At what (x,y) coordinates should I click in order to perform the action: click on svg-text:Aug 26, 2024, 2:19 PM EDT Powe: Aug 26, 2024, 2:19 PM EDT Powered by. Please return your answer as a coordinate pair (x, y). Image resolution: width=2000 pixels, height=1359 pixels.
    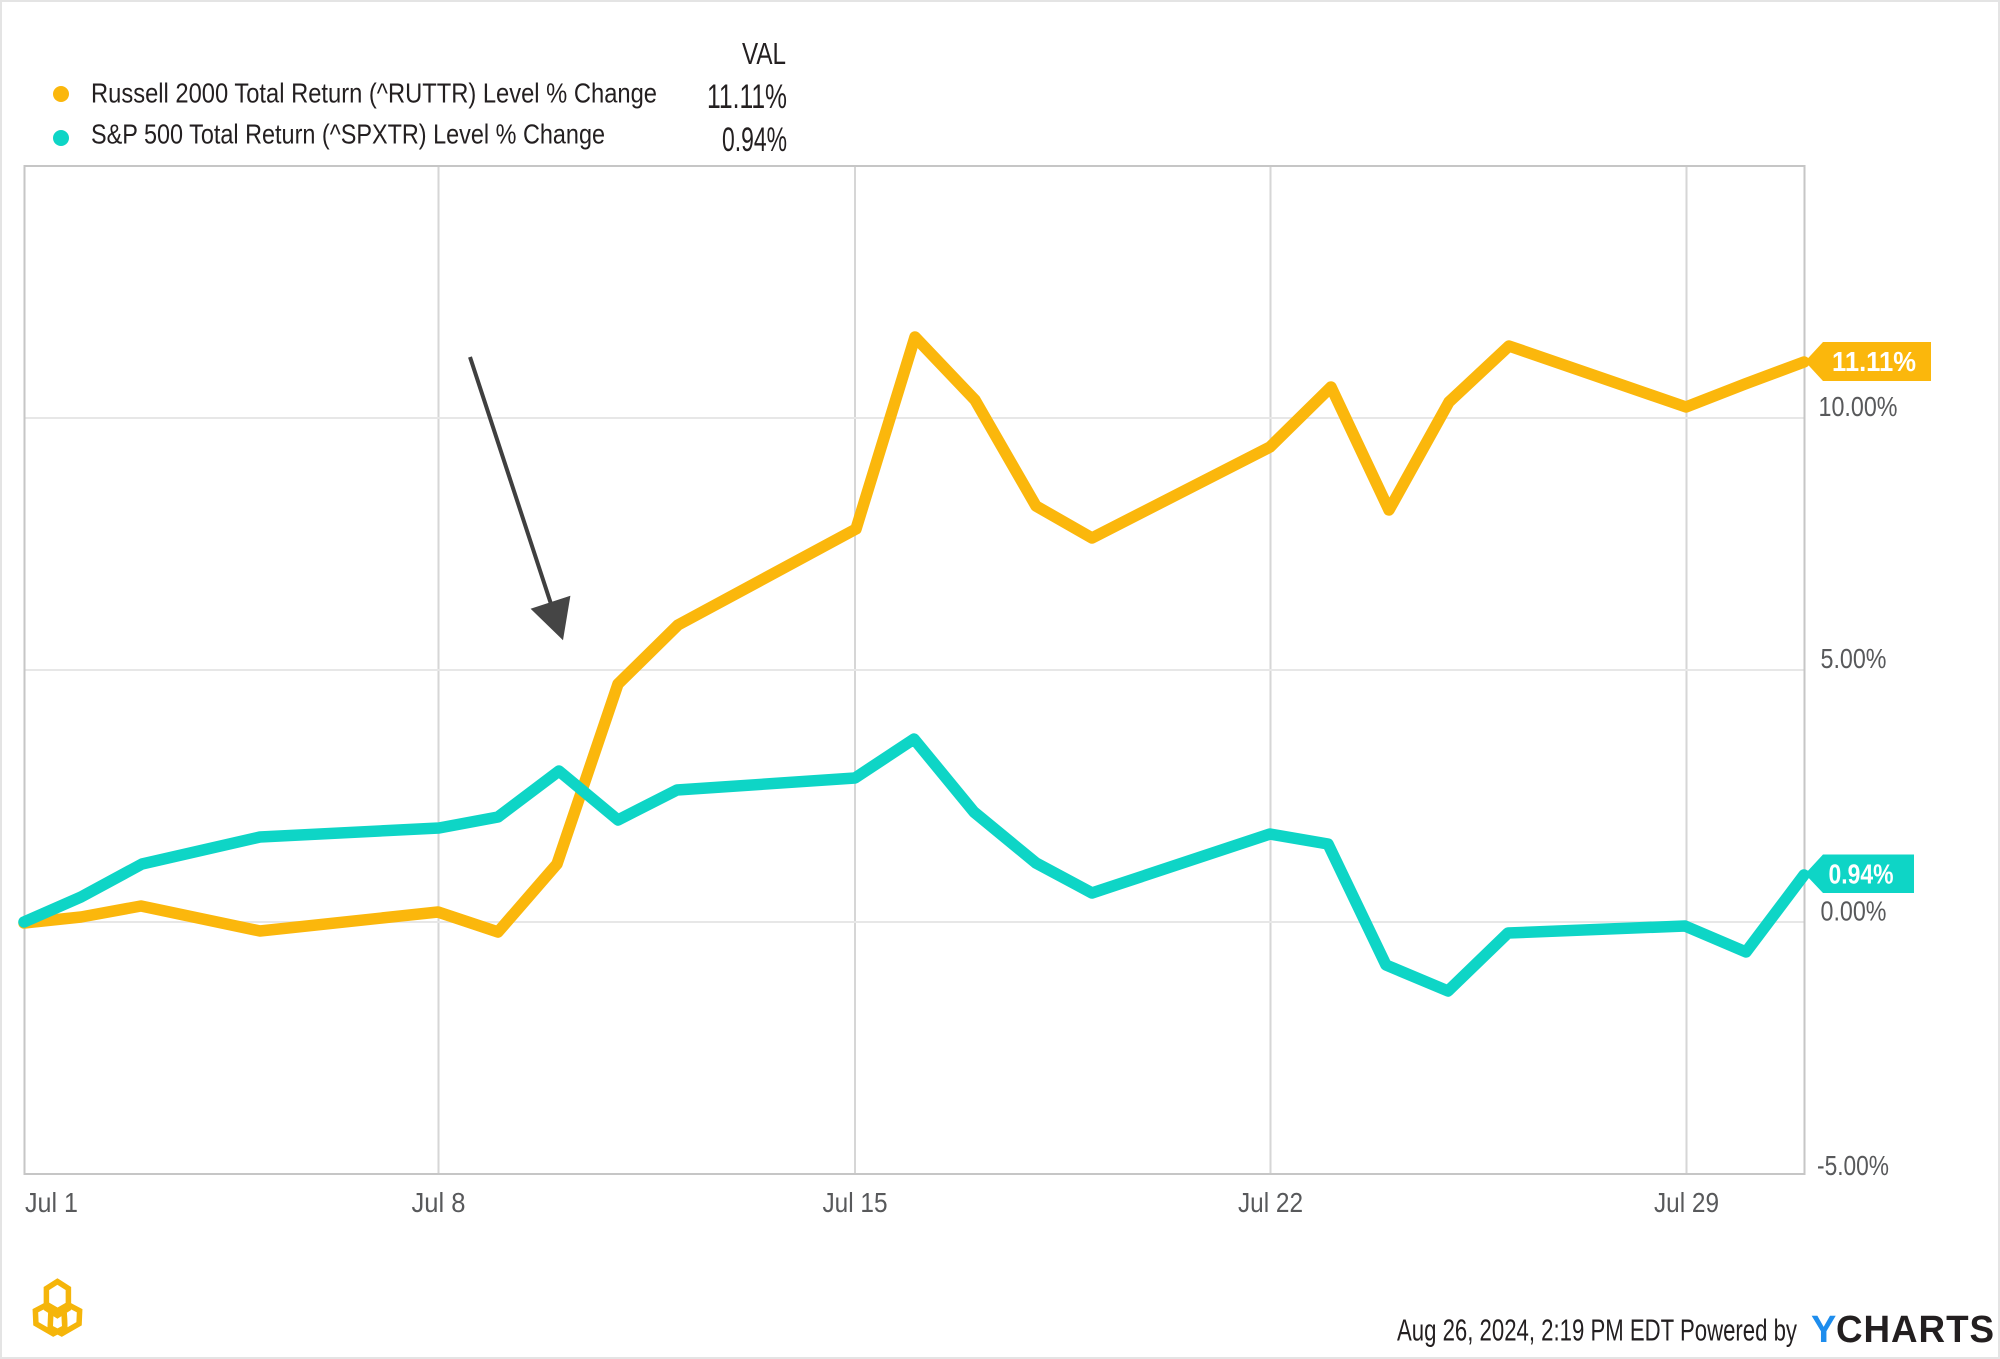
    Looking at the image, I should click on (1597, 1330).